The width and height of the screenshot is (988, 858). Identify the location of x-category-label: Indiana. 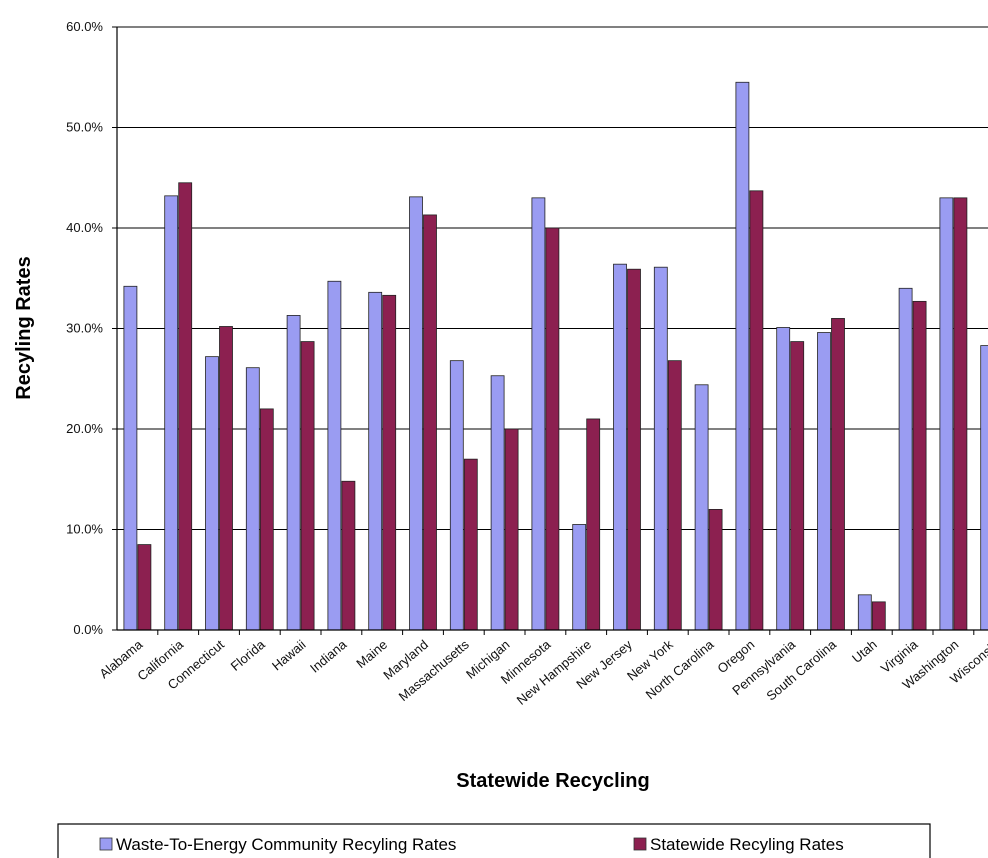
(328, 655).